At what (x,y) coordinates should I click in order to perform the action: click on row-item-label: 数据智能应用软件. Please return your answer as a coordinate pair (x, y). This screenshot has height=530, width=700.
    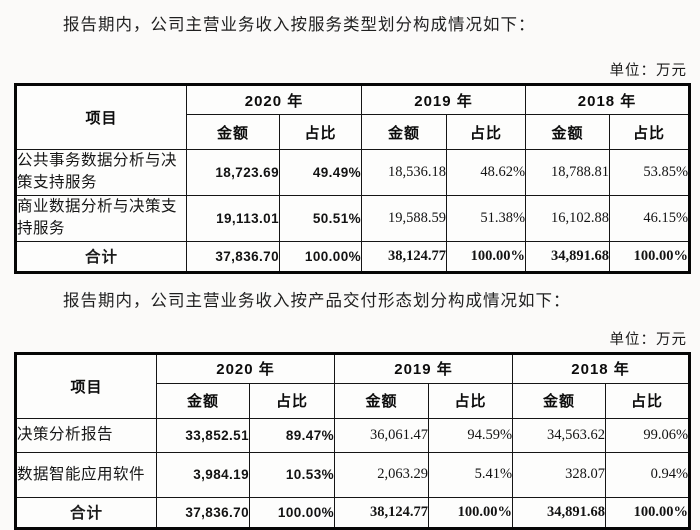
    Looking at the image, I should click on (86, 474).